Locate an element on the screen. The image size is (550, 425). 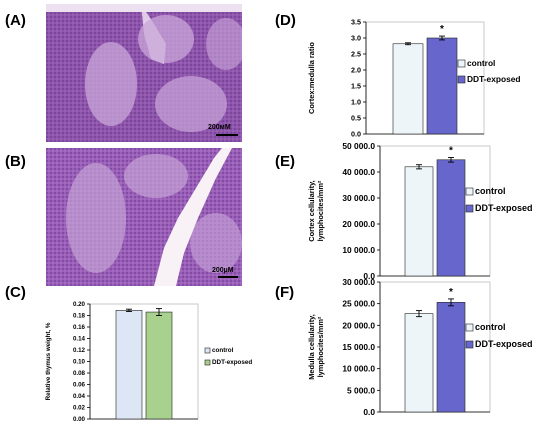
y-tick-label-d: 0.5 is located at coordinates (356, 118).